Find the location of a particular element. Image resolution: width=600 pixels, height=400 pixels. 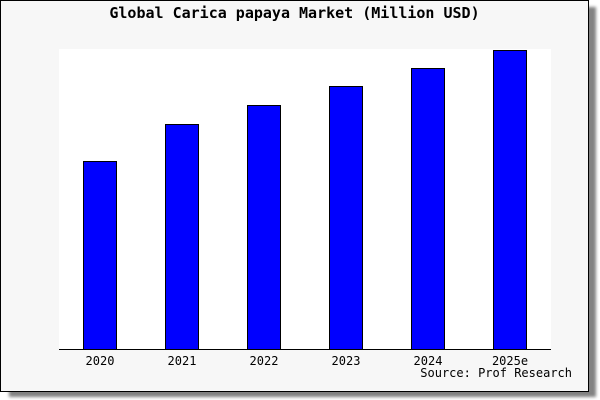

x-tick-label-2021: 2021 is located at coordinates (182, 361).